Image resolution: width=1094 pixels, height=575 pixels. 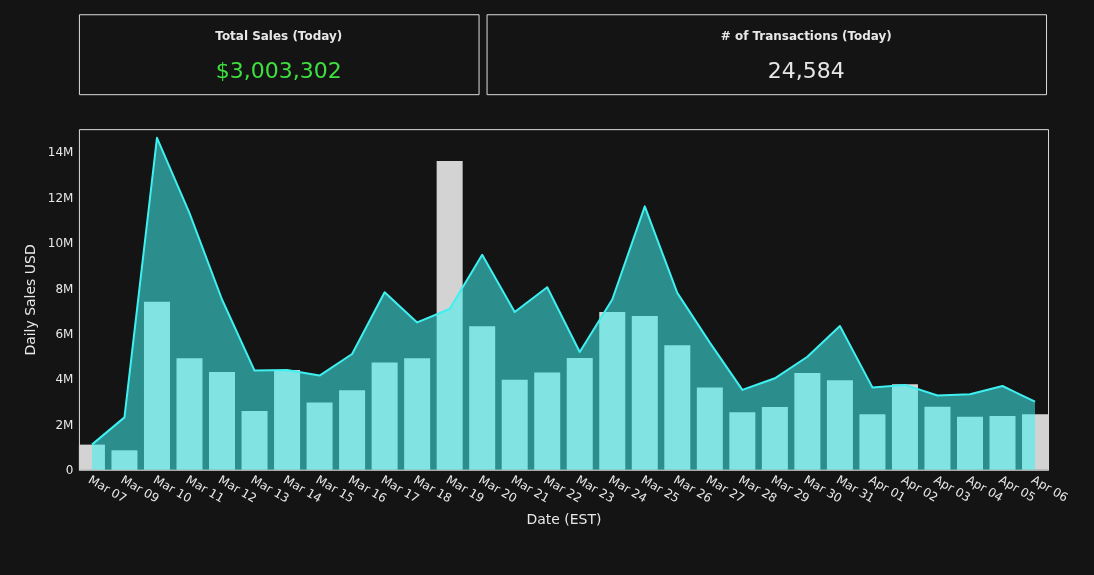 I want to click on y-tick-label: 8M, so click(x=64, y=288).